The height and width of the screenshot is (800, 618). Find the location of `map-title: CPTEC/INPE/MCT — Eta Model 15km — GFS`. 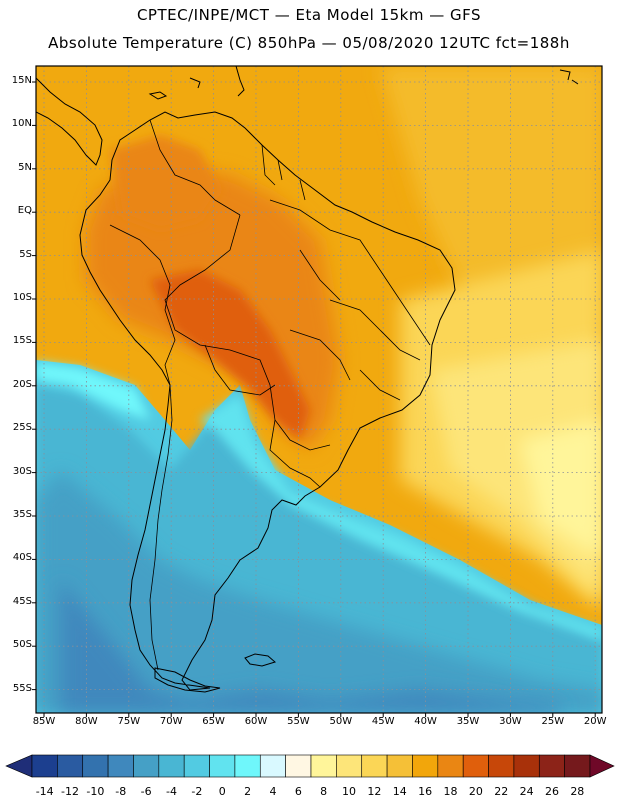

map-title: CPTEC/INPE/MCT — Eta Model 15km — GFS is located at coordinates (309, 15).